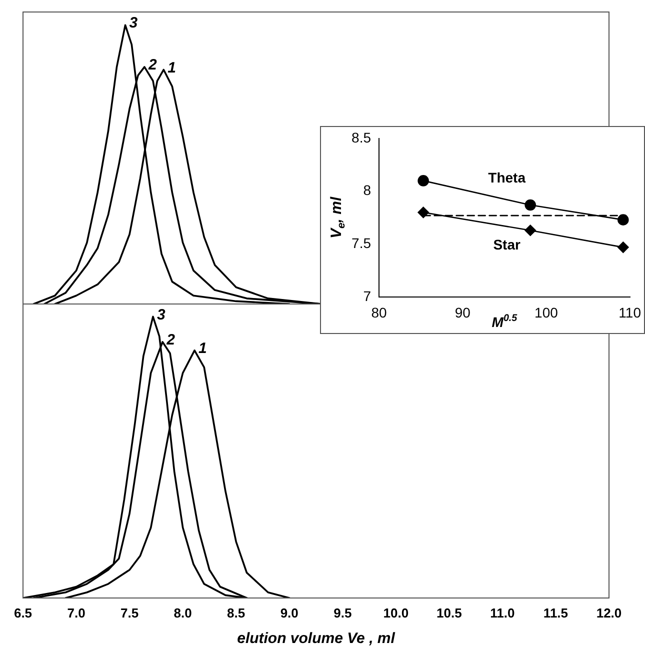 Image resolution: width=645 pixels, height=651 pixels. What do you see at coordinates (129, 612) in the screenshot?
I see `x-tick-label: 7.5` at bounding box center [129, 612].